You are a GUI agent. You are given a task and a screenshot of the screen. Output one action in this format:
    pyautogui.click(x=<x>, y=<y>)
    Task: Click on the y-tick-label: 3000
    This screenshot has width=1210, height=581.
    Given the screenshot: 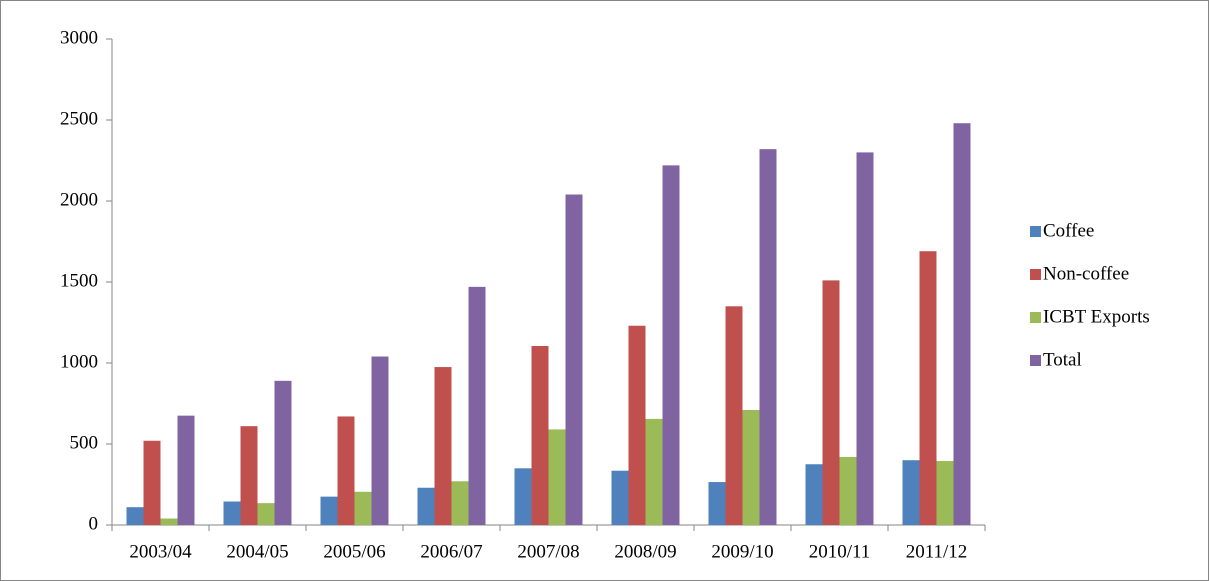 What is the action you would take?
    pyautogui.click(x=79, y=37)
    